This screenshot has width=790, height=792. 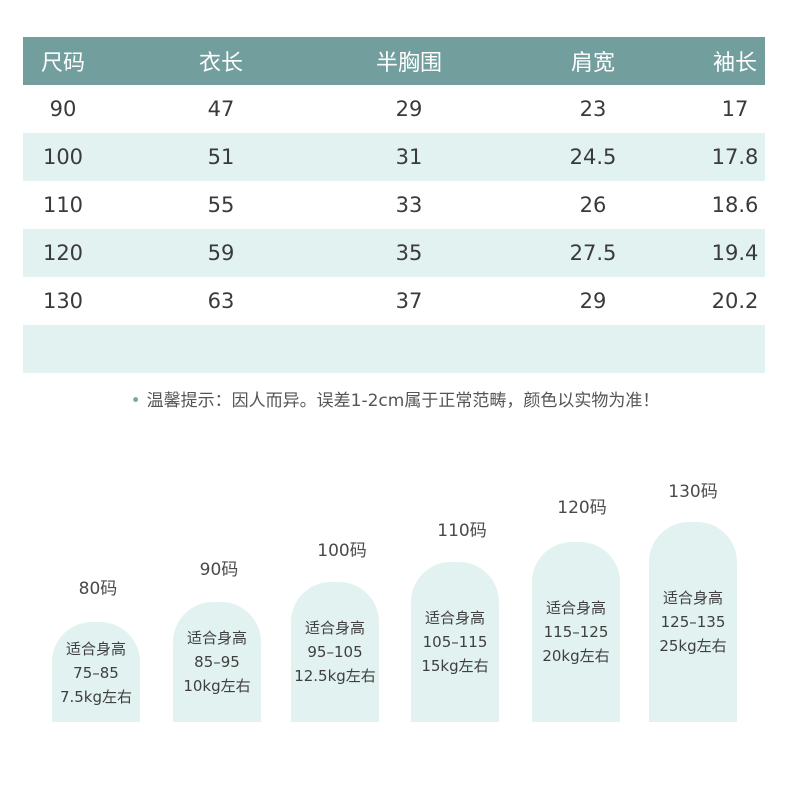 I want to click on header-length: 衣长, so click(x=220, y=63).